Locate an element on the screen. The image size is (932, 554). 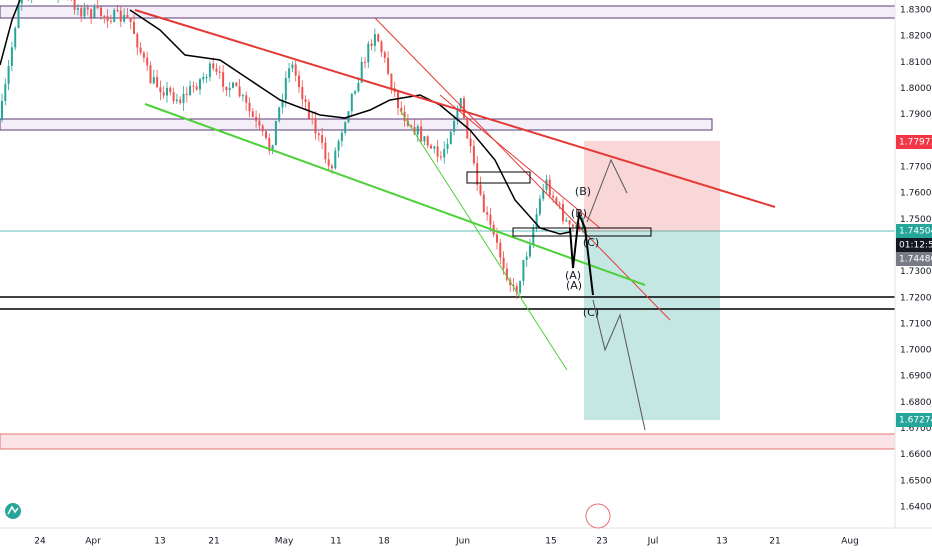
date-label: 15 is located at coordinates (550, 542).